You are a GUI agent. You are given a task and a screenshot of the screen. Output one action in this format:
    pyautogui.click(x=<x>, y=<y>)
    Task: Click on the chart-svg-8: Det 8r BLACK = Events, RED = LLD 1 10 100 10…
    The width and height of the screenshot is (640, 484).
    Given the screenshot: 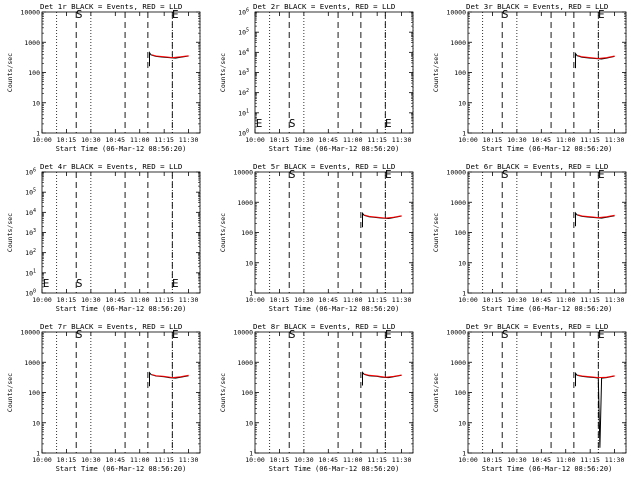 What is the action you would take?
    pyautogui.click(x=316, y=397)
    